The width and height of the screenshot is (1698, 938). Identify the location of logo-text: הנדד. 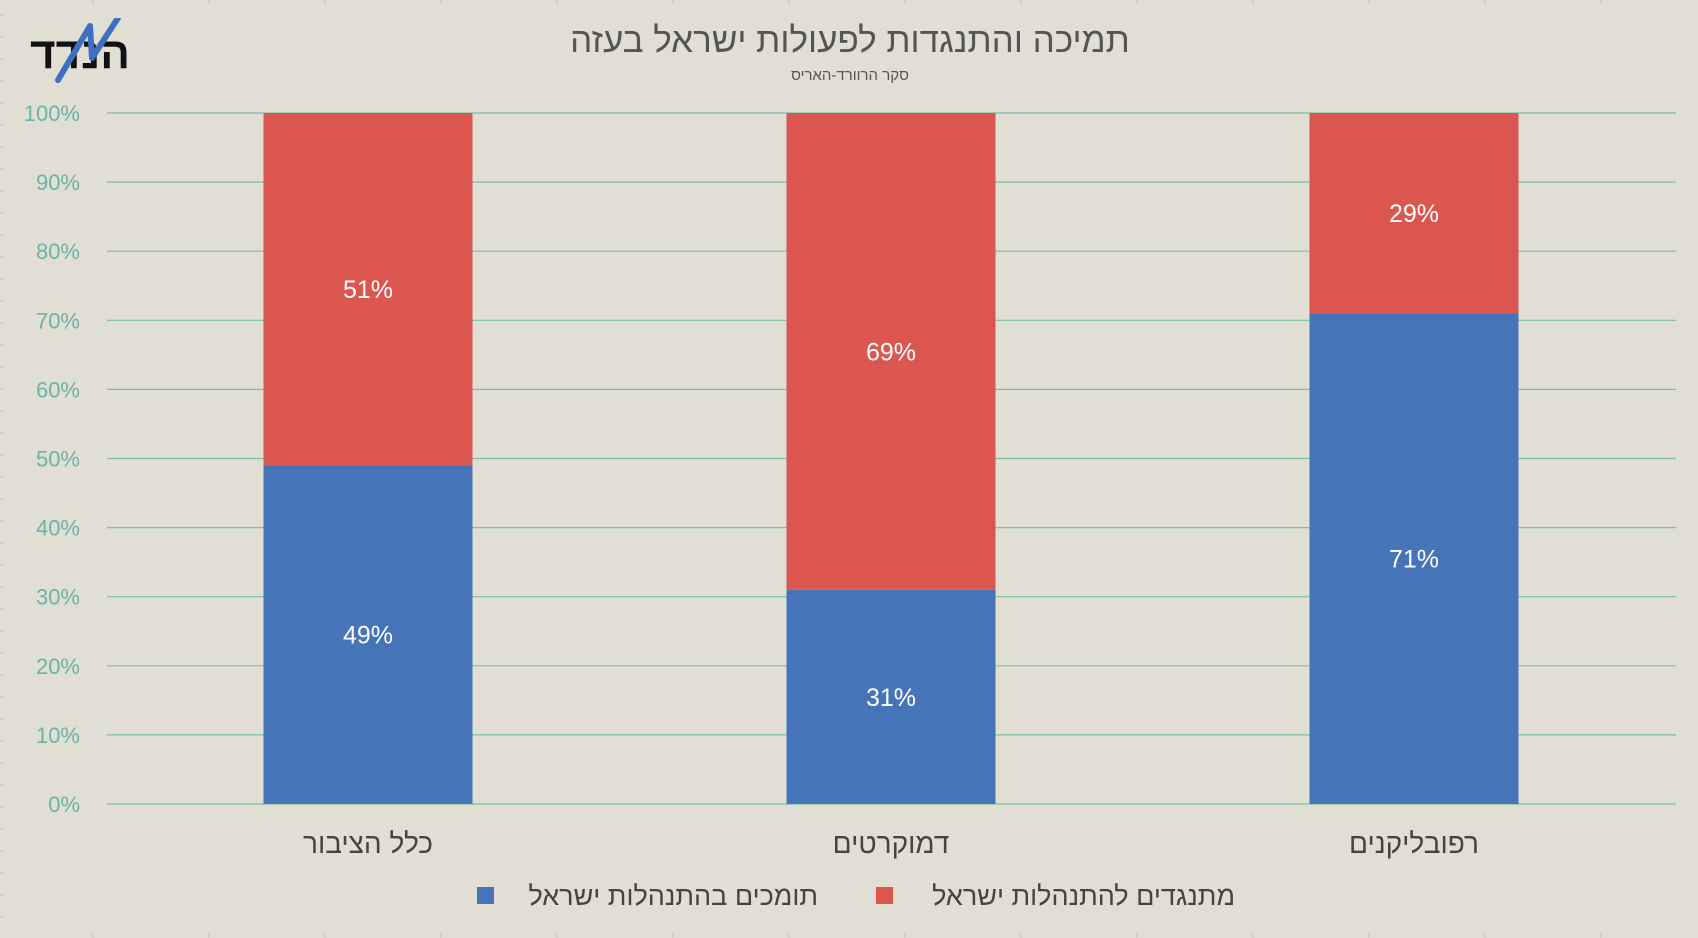
(80, 53).